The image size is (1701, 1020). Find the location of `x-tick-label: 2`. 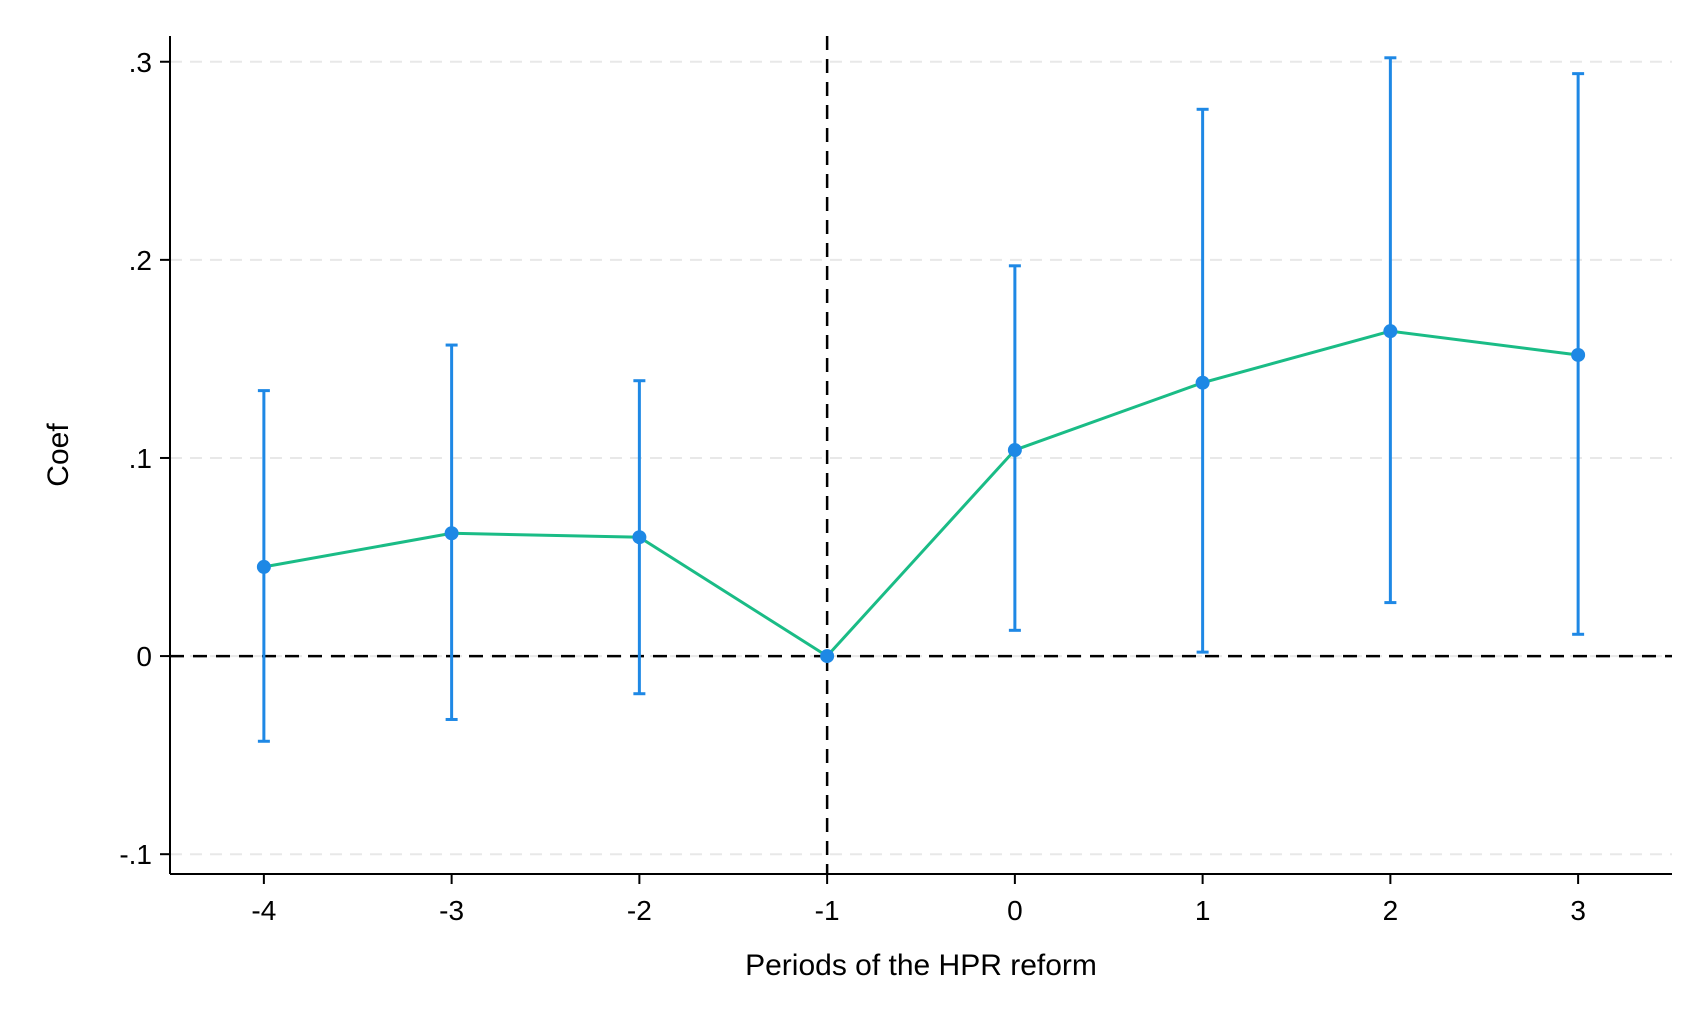

x-tick-label: 2 is located at coordinates (1391, 910).